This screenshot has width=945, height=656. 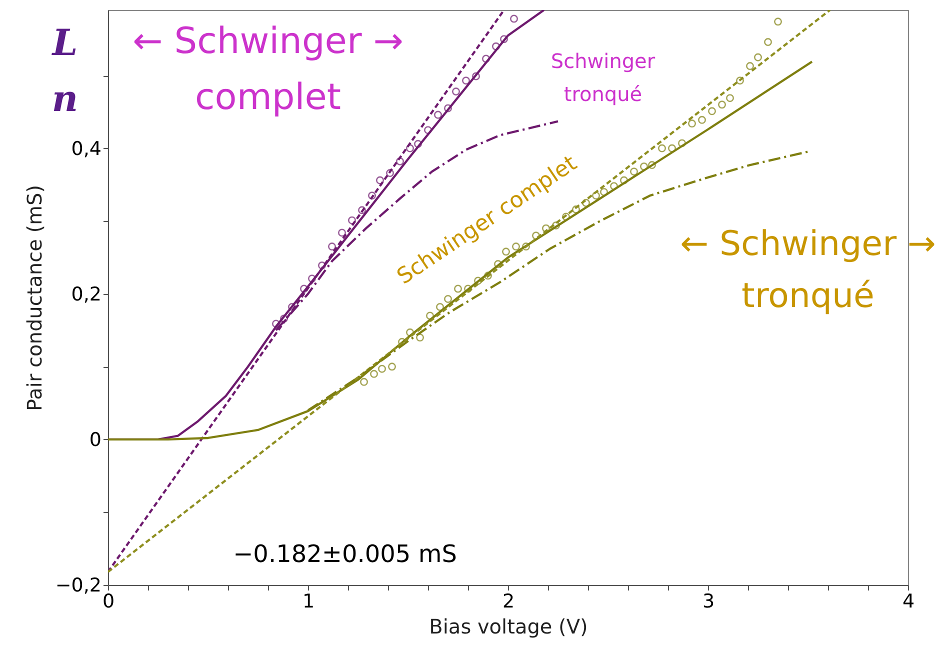 I want to click on x-tick-label: 0, so click(x=108, y=601).